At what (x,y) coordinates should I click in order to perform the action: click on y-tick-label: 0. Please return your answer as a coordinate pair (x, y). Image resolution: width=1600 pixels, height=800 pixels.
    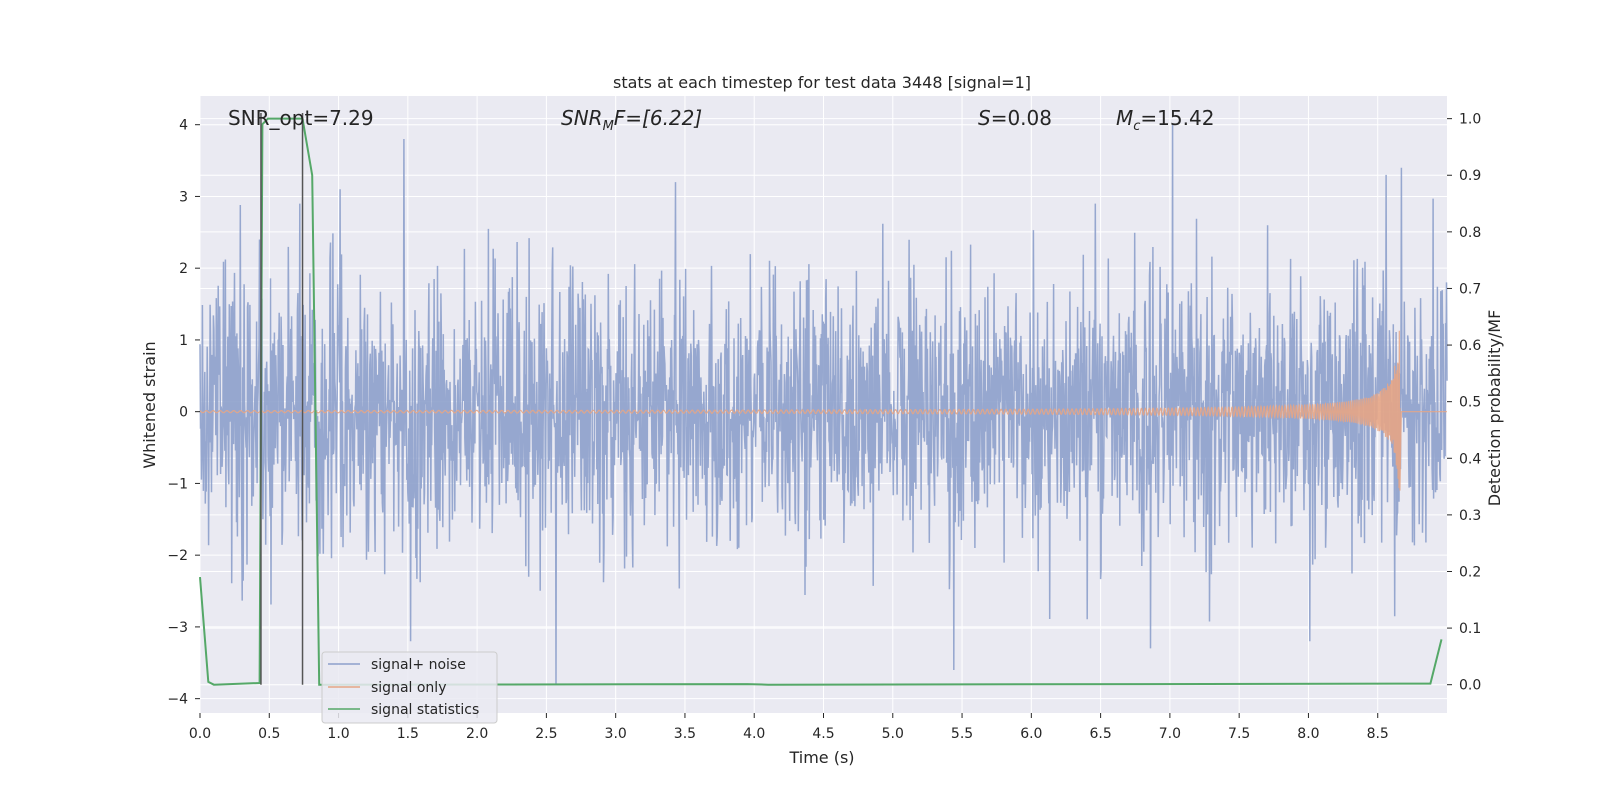
    Looking at the image, I should click on (183, 413).